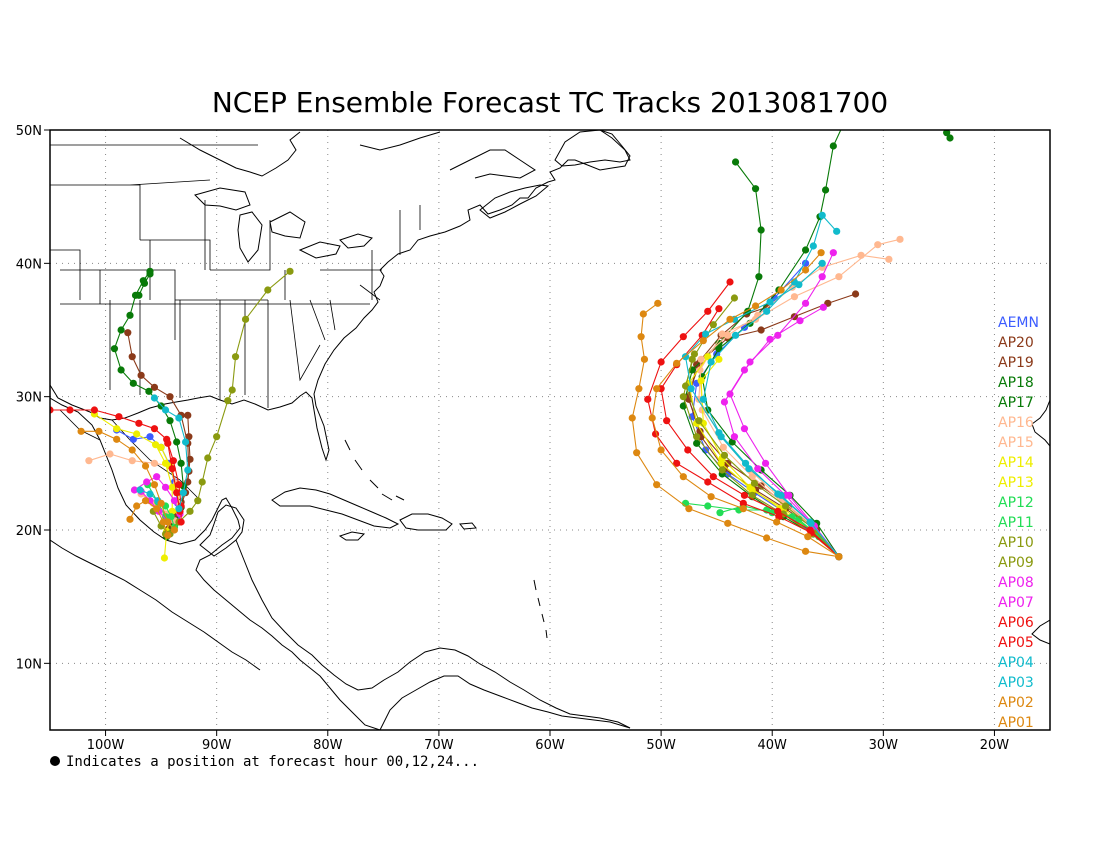 The width and height of the screenshot is (1100, 850). Describe the element at coordinates (701, 381) in the screenshot. I see `track-point-ap13` at that location.